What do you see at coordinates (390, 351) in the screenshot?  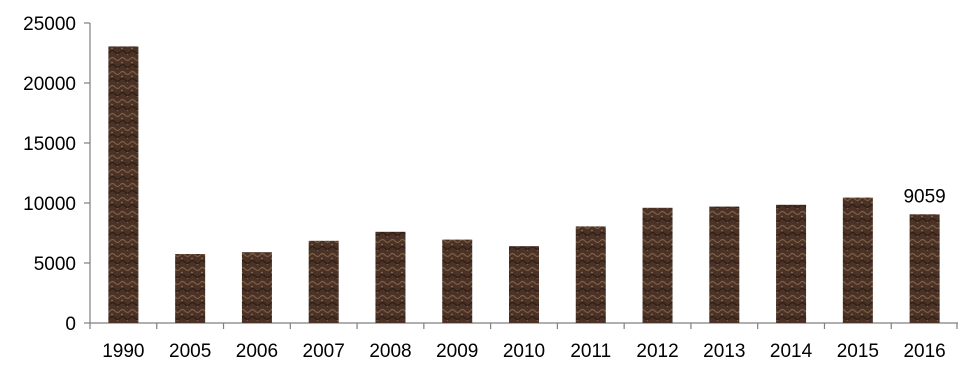 I see `x-tick-label: 2008` at bounding box center [390, 351].